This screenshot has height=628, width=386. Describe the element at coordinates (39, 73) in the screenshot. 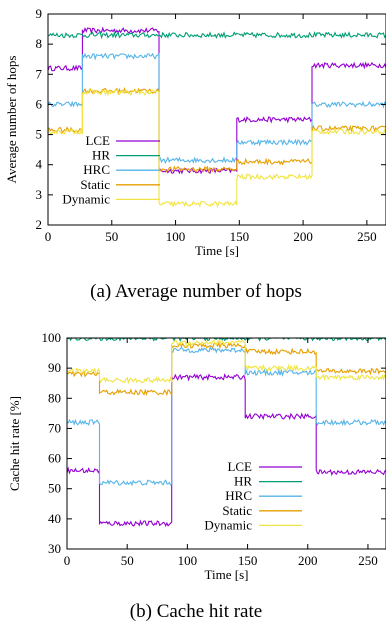

I see `y-tick-label: 7` at that location.